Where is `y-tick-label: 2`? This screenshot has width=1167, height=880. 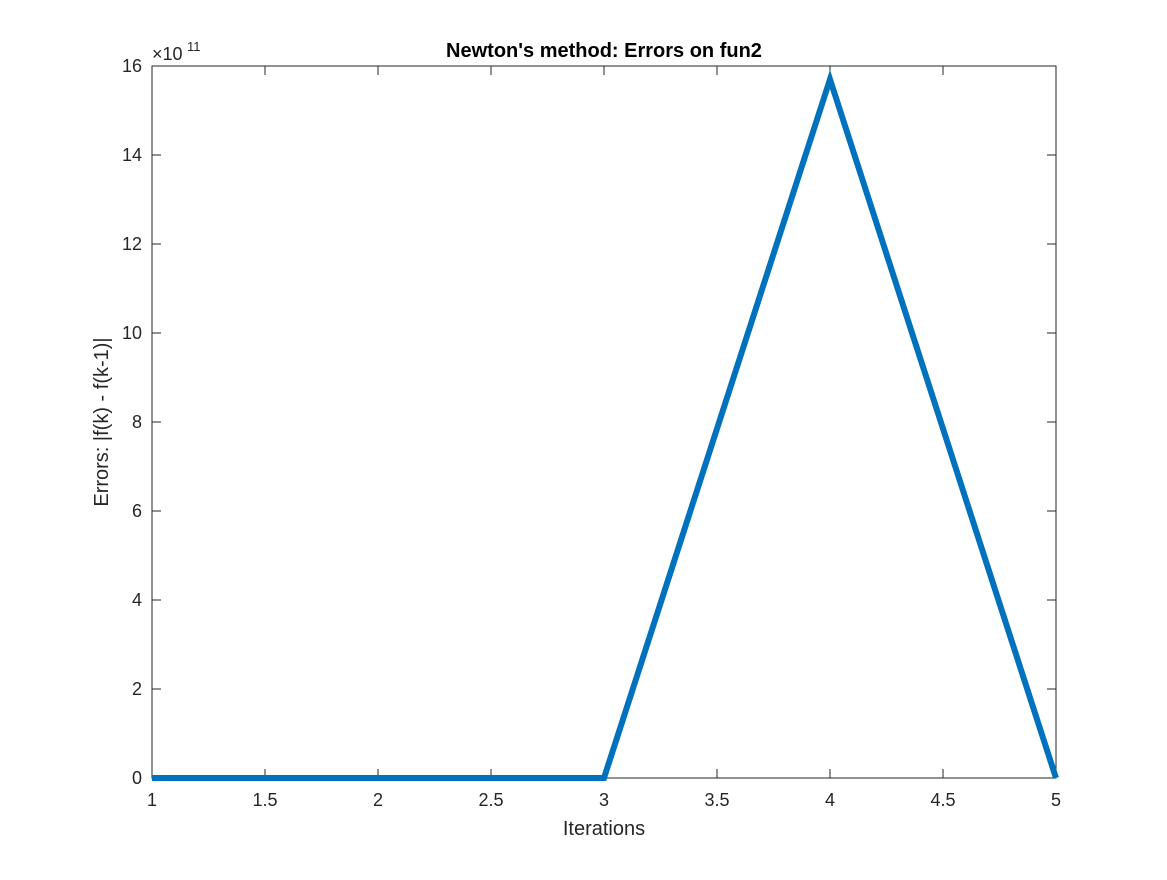 y-tick-label: 2 is located at coordinates (137, 689).